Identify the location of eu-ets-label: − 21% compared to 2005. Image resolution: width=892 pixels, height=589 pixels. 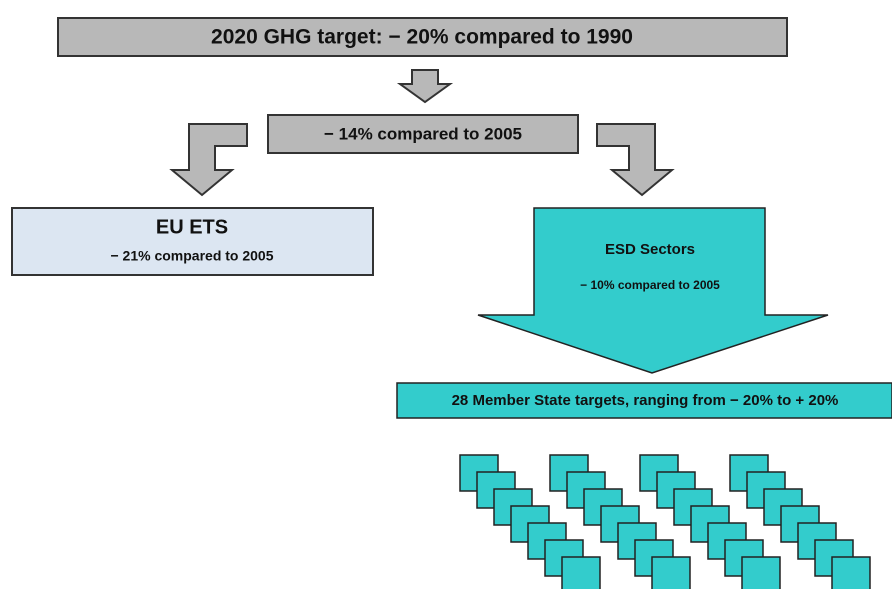
(191, 256).